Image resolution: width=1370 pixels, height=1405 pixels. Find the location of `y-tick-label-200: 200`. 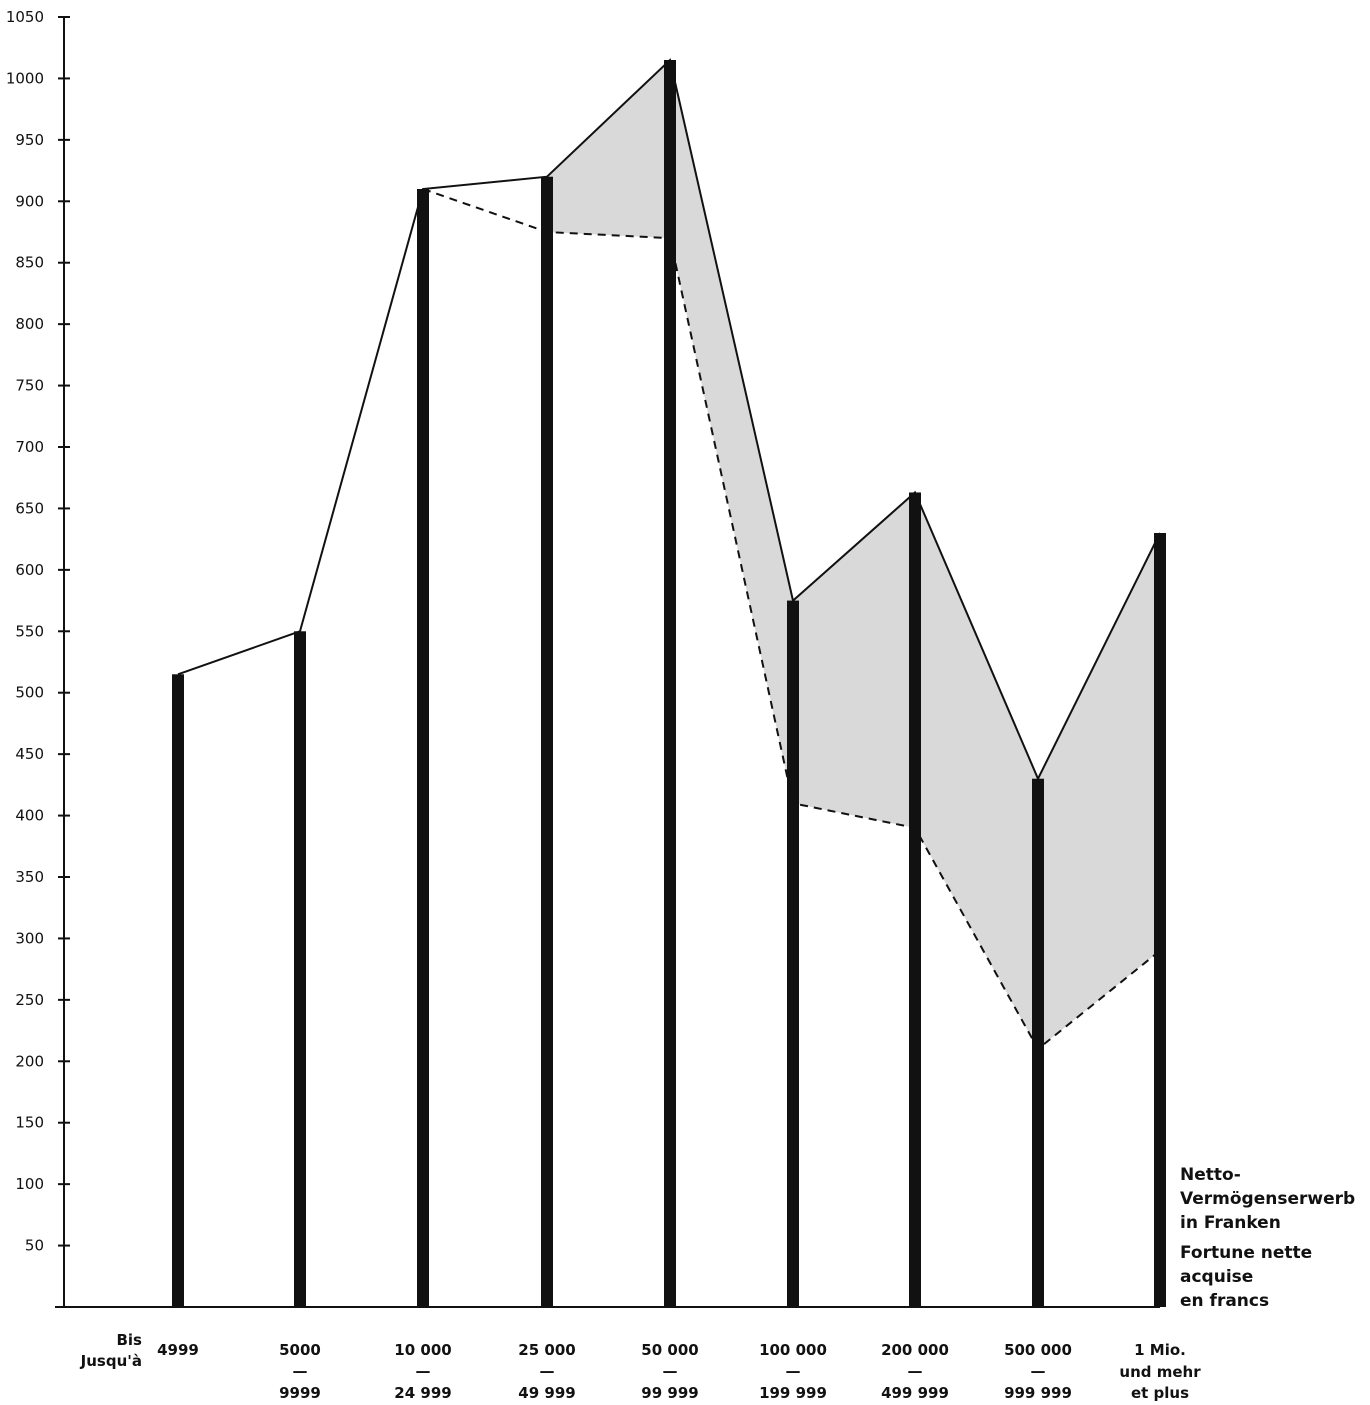

y-tick-label-200: 200 is located at coordinates (29, 1061).